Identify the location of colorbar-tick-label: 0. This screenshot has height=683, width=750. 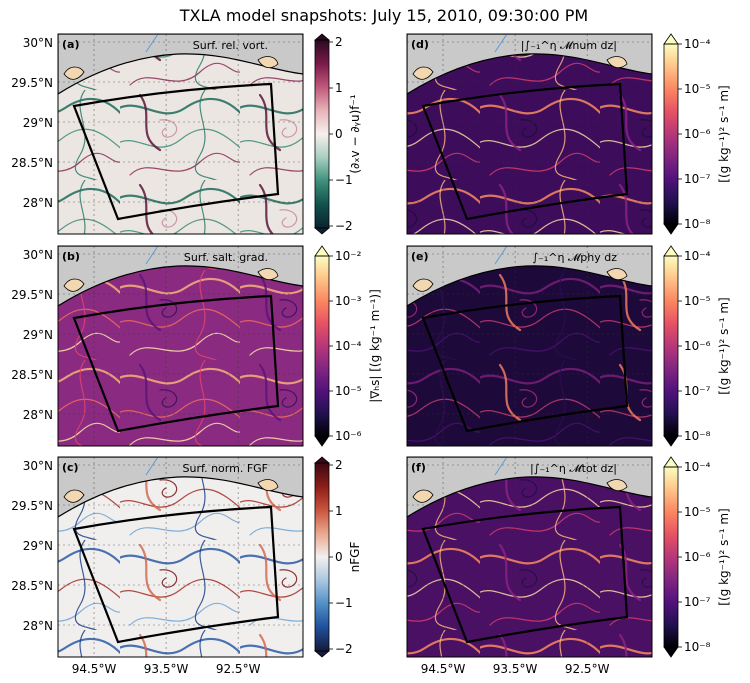
(339, 557).